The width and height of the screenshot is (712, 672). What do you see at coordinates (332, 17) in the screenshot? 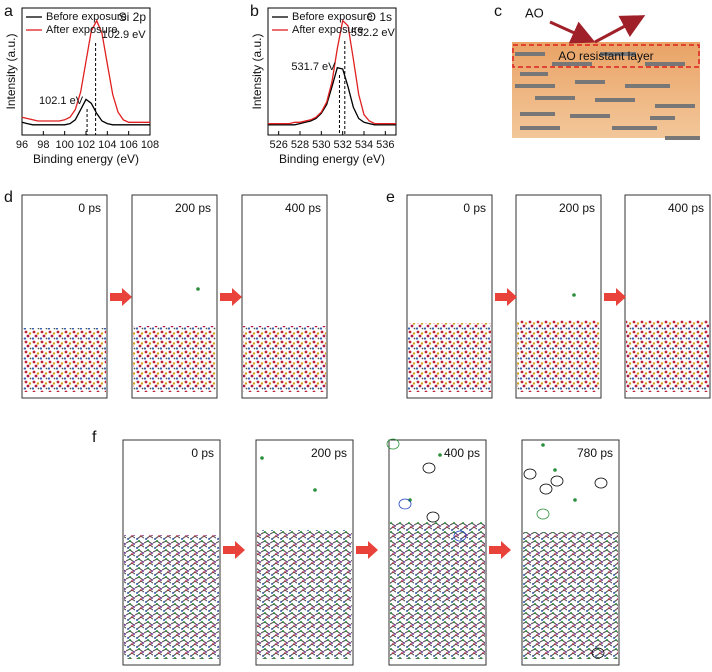
I see `legend-label: Before exposure` at bounding box center [332, 17].